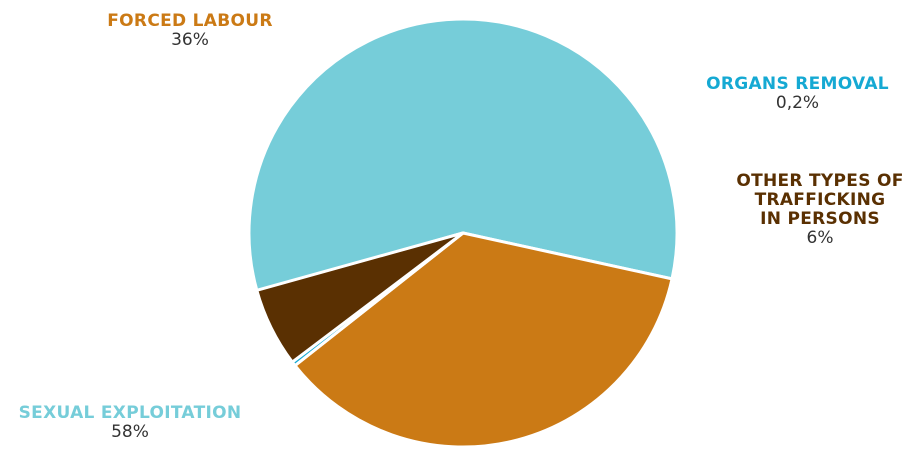  I want to click on slice-label-organs-removal: ORGANS REMOVAL 0,2%, so click(797, 94).